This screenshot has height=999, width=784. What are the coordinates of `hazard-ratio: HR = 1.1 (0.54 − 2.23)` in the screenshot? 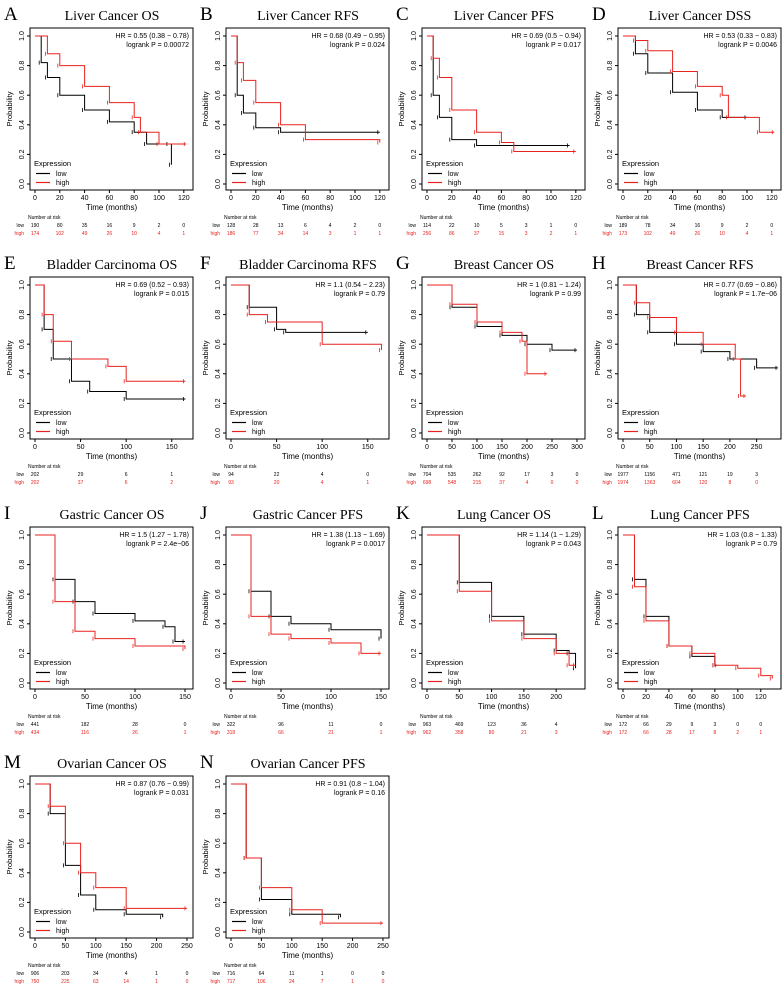 It's located at (350, 285).